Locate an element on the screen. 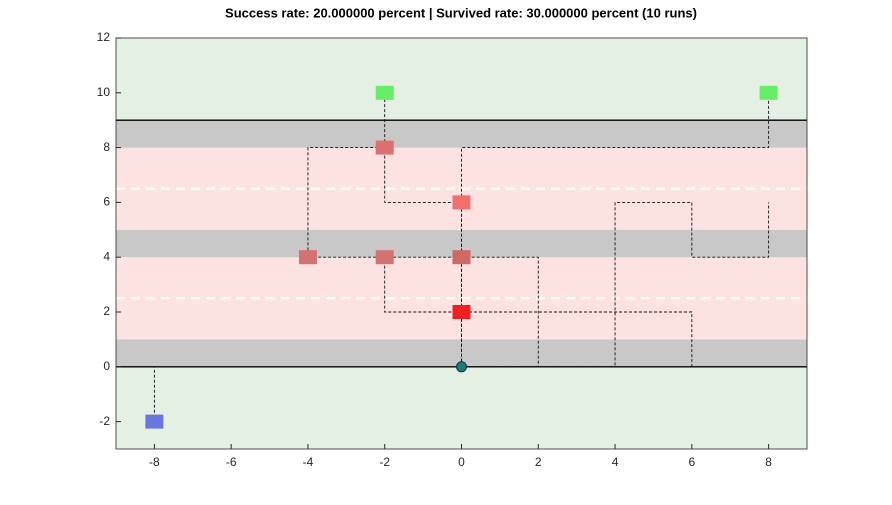 This screenshot has width=892, height=505. x-tick-label: 6 is located at coordinates (691, 462).